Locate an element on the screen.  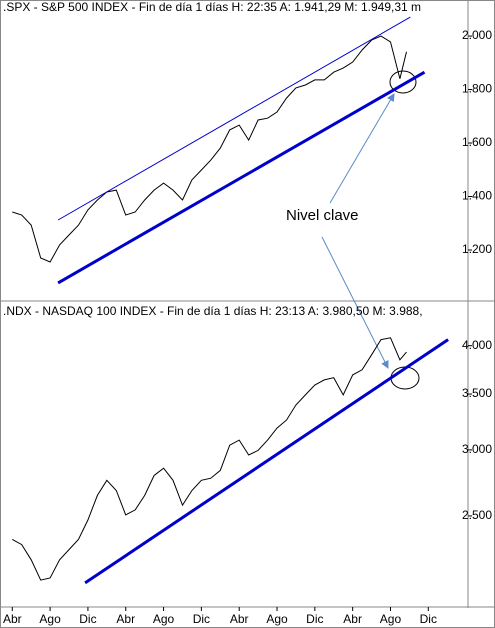
annotation: Nivel clave is located at coordinates (322, 215).